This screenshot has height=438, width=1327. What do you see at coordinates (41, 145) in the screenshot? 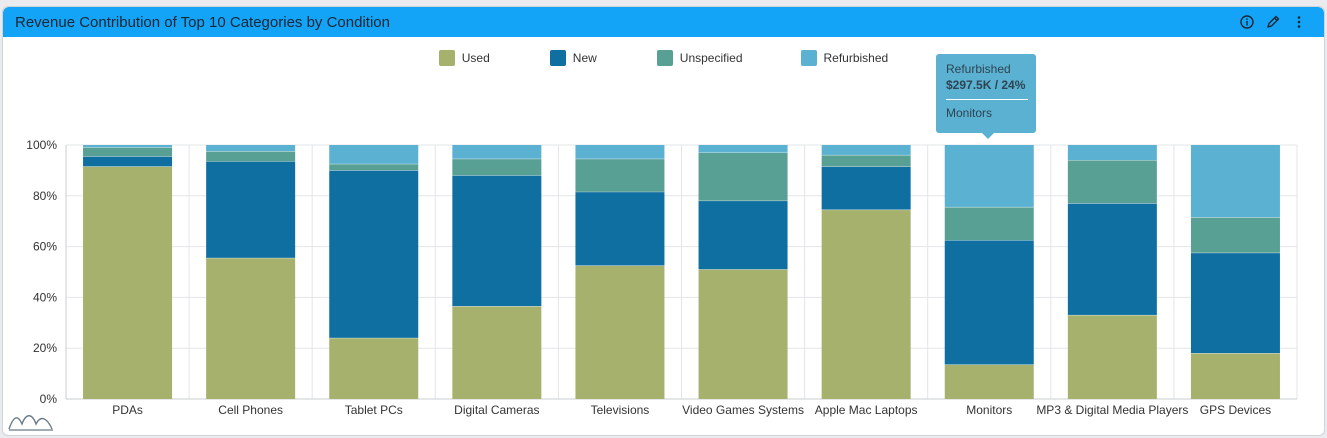
I see `y-tick-label: 100%` at bounding box center [41, 145].